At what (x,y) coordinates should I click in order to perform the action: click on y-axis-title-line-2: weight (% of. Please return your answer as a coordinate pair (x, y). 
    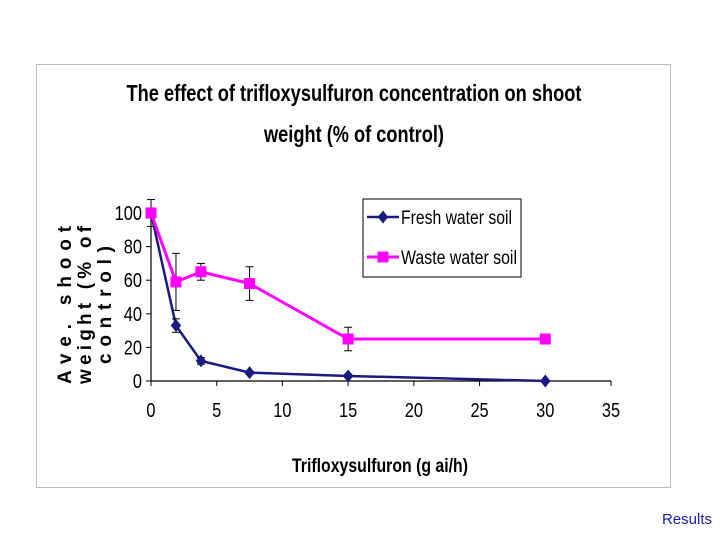
    Looking at the image, I should click on (85, 305).